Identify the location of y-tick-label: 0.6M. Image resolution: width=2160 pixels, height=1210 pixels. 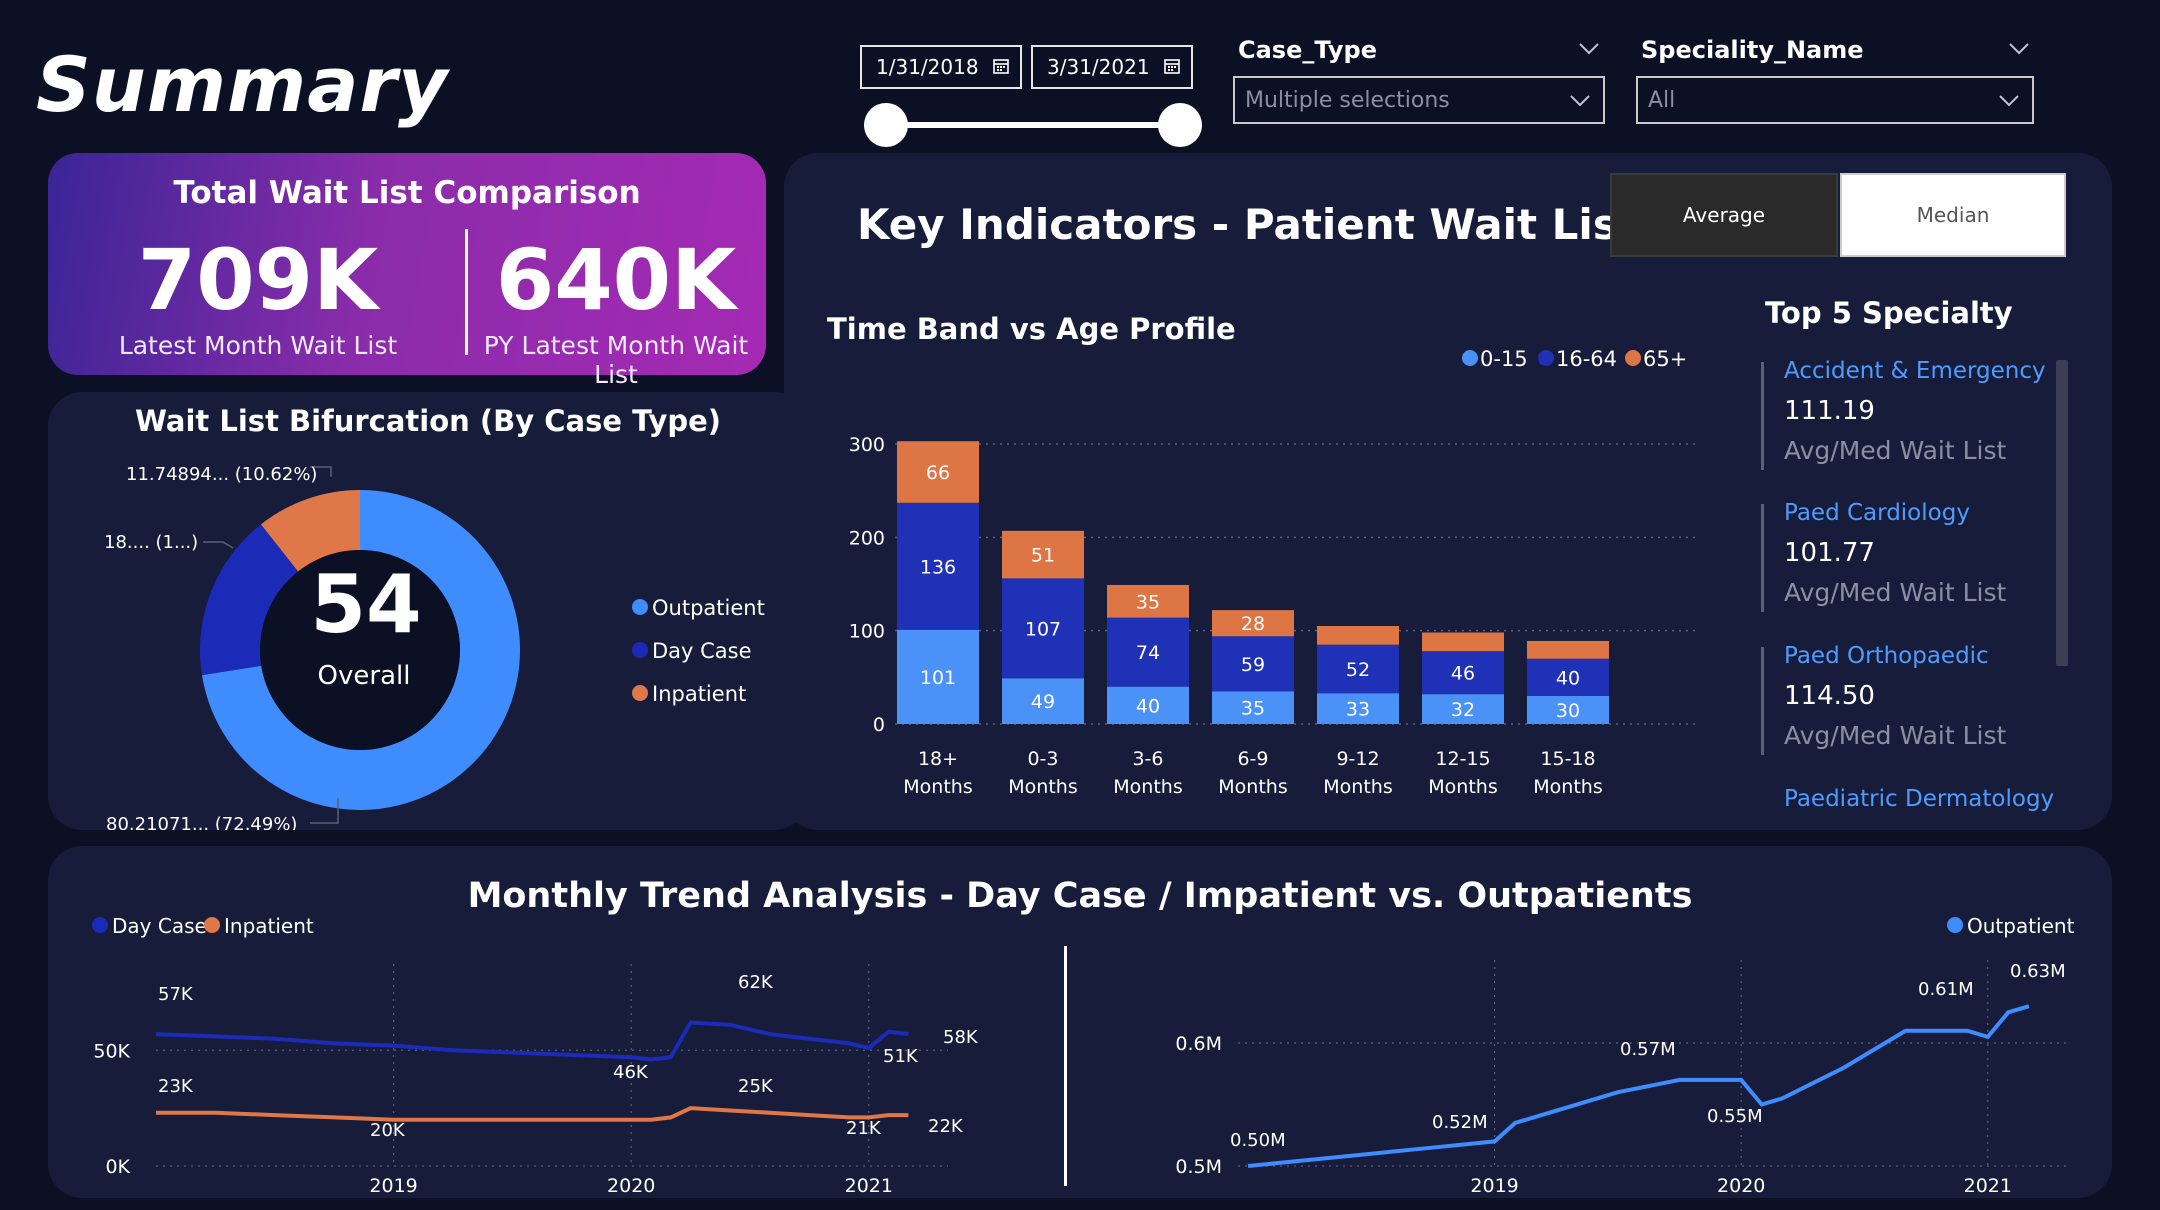
(1198, 1044).